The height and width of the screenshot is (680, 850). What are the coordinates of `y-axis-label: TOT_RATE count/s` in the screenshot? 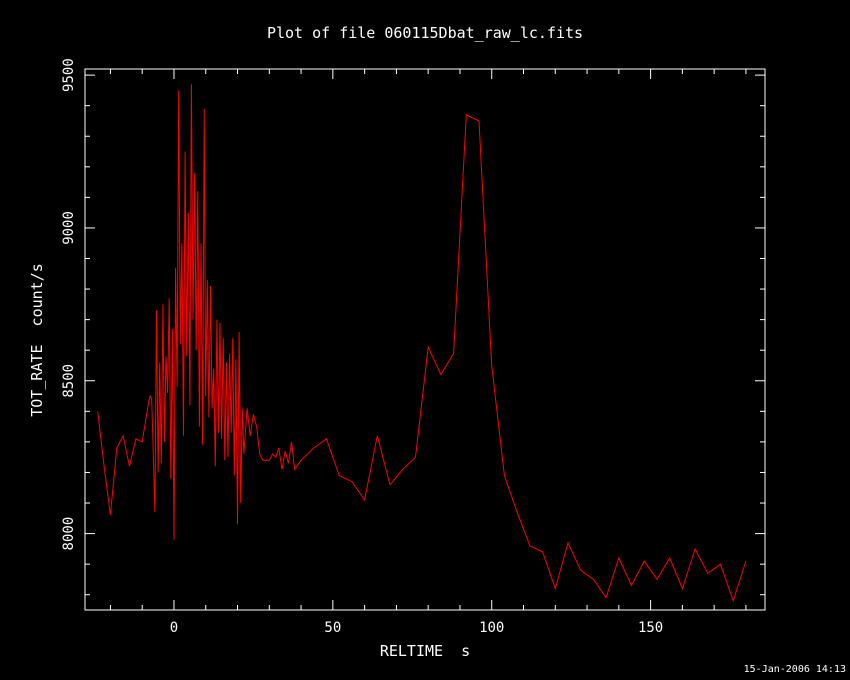 It's located at (37, 340).